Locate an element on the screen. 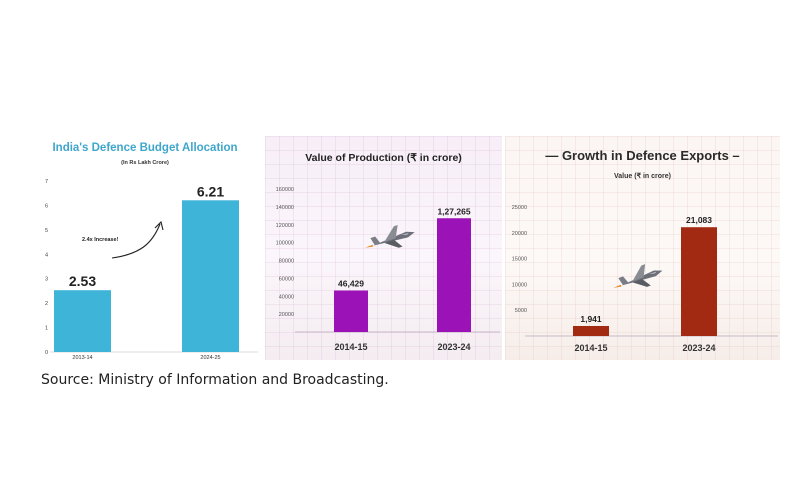  annotation-arrow-head-icon is located at coordinates (159, 225).